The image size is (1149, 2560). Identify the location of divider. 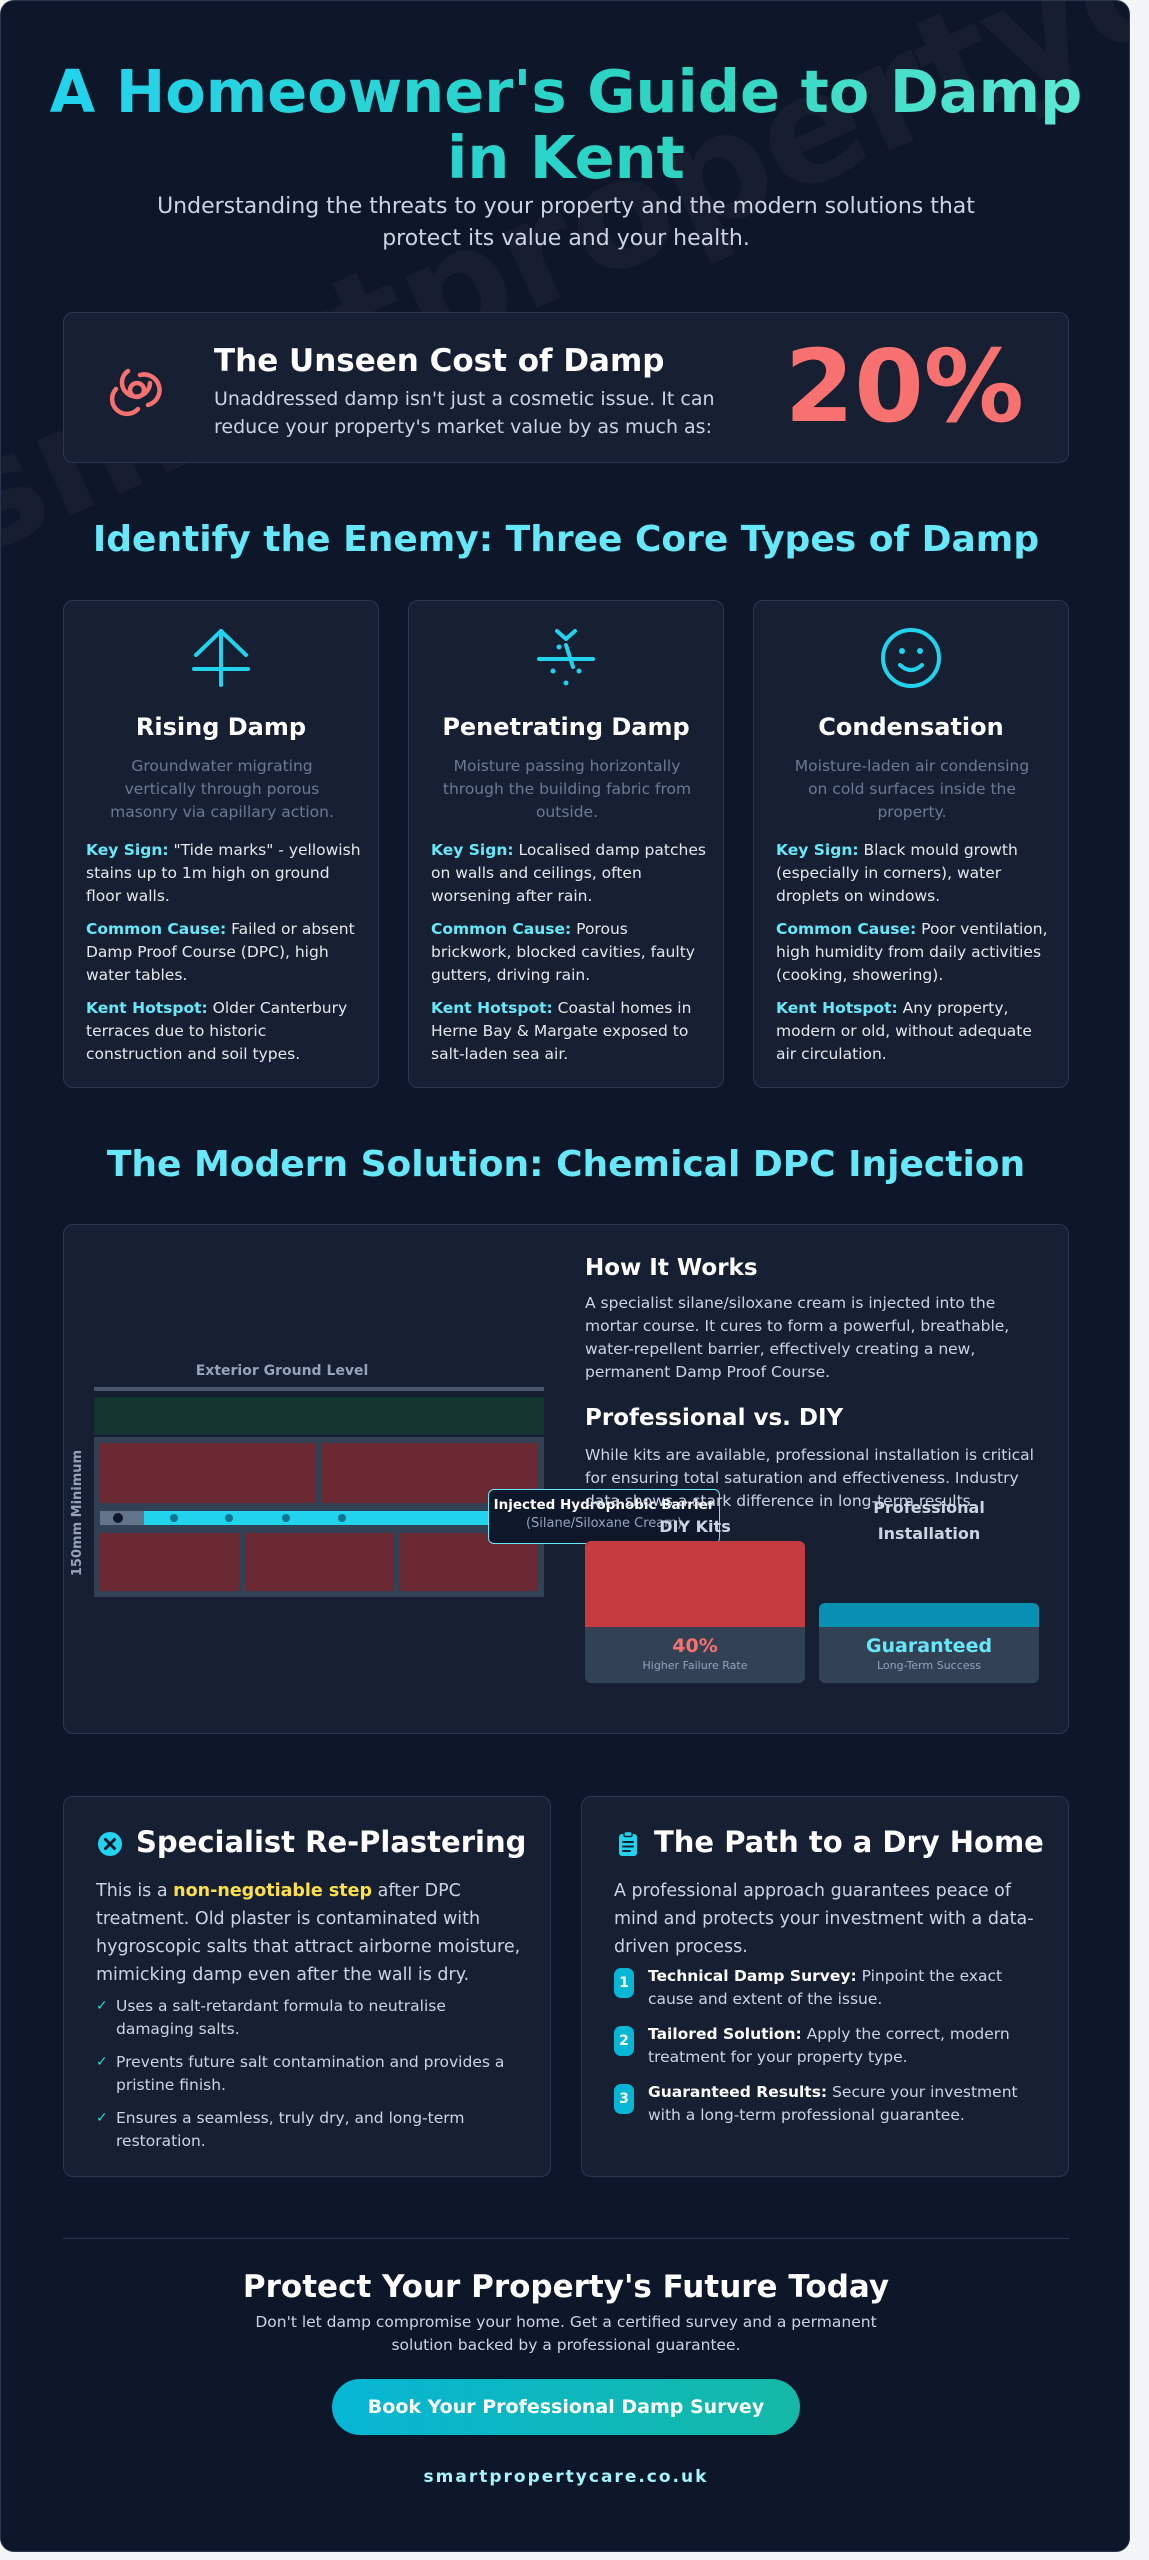
(566, 2238).